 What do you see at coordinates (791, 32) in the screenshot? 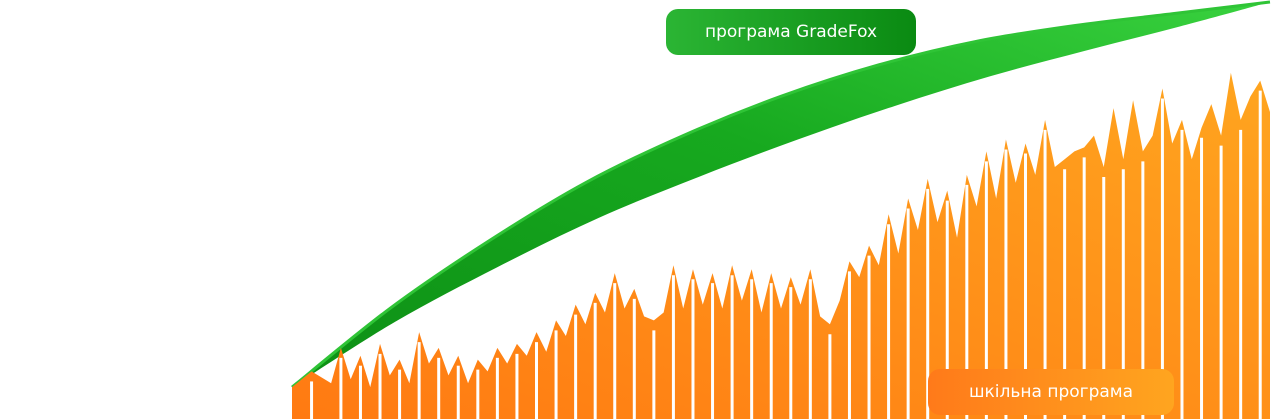
I see `gradefox-label: програма GradeFox` at bounding box center [791, 32].